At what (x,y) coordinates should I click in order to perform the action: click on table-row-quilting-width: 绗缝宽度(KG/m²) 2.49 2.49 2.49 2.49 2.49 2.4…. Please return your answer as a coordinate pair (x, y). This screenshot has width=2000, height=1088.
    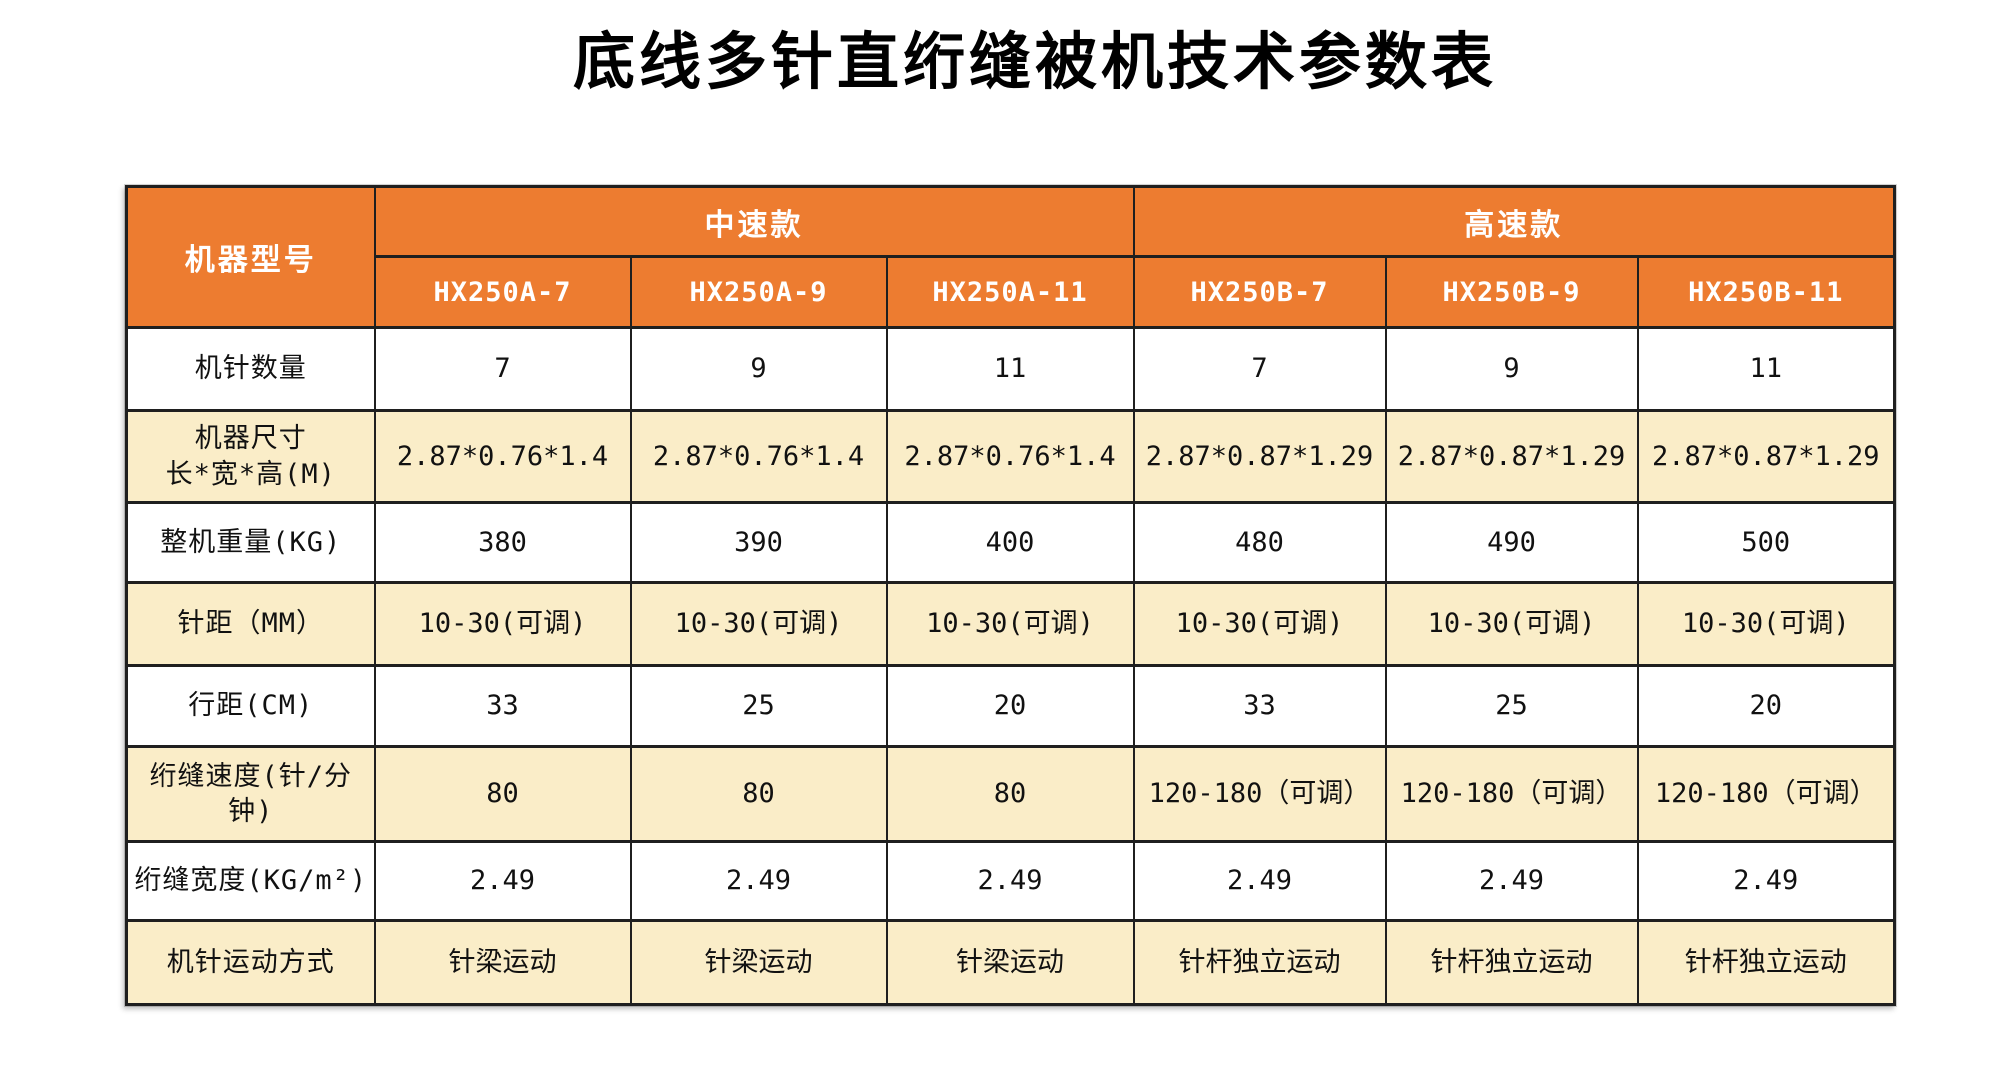
    Looking at the image, I should click on (1010, 881).